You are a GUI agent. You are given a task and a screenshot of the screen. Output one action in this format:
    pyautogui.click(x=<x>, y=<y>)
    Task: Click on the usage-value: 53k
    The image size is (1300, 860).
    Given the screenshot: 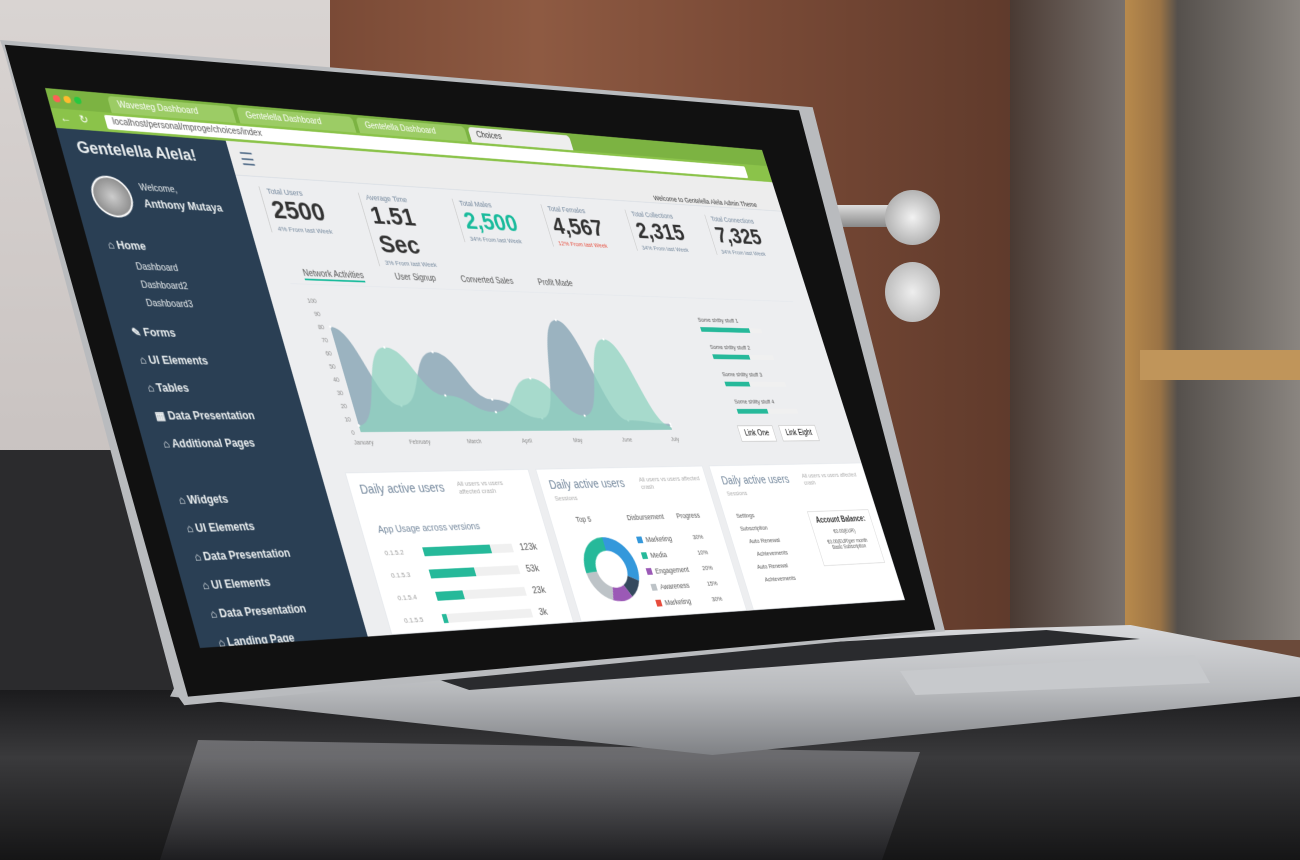 What is the action you would take?
    pyautogui.click(x=532, y=569)
    